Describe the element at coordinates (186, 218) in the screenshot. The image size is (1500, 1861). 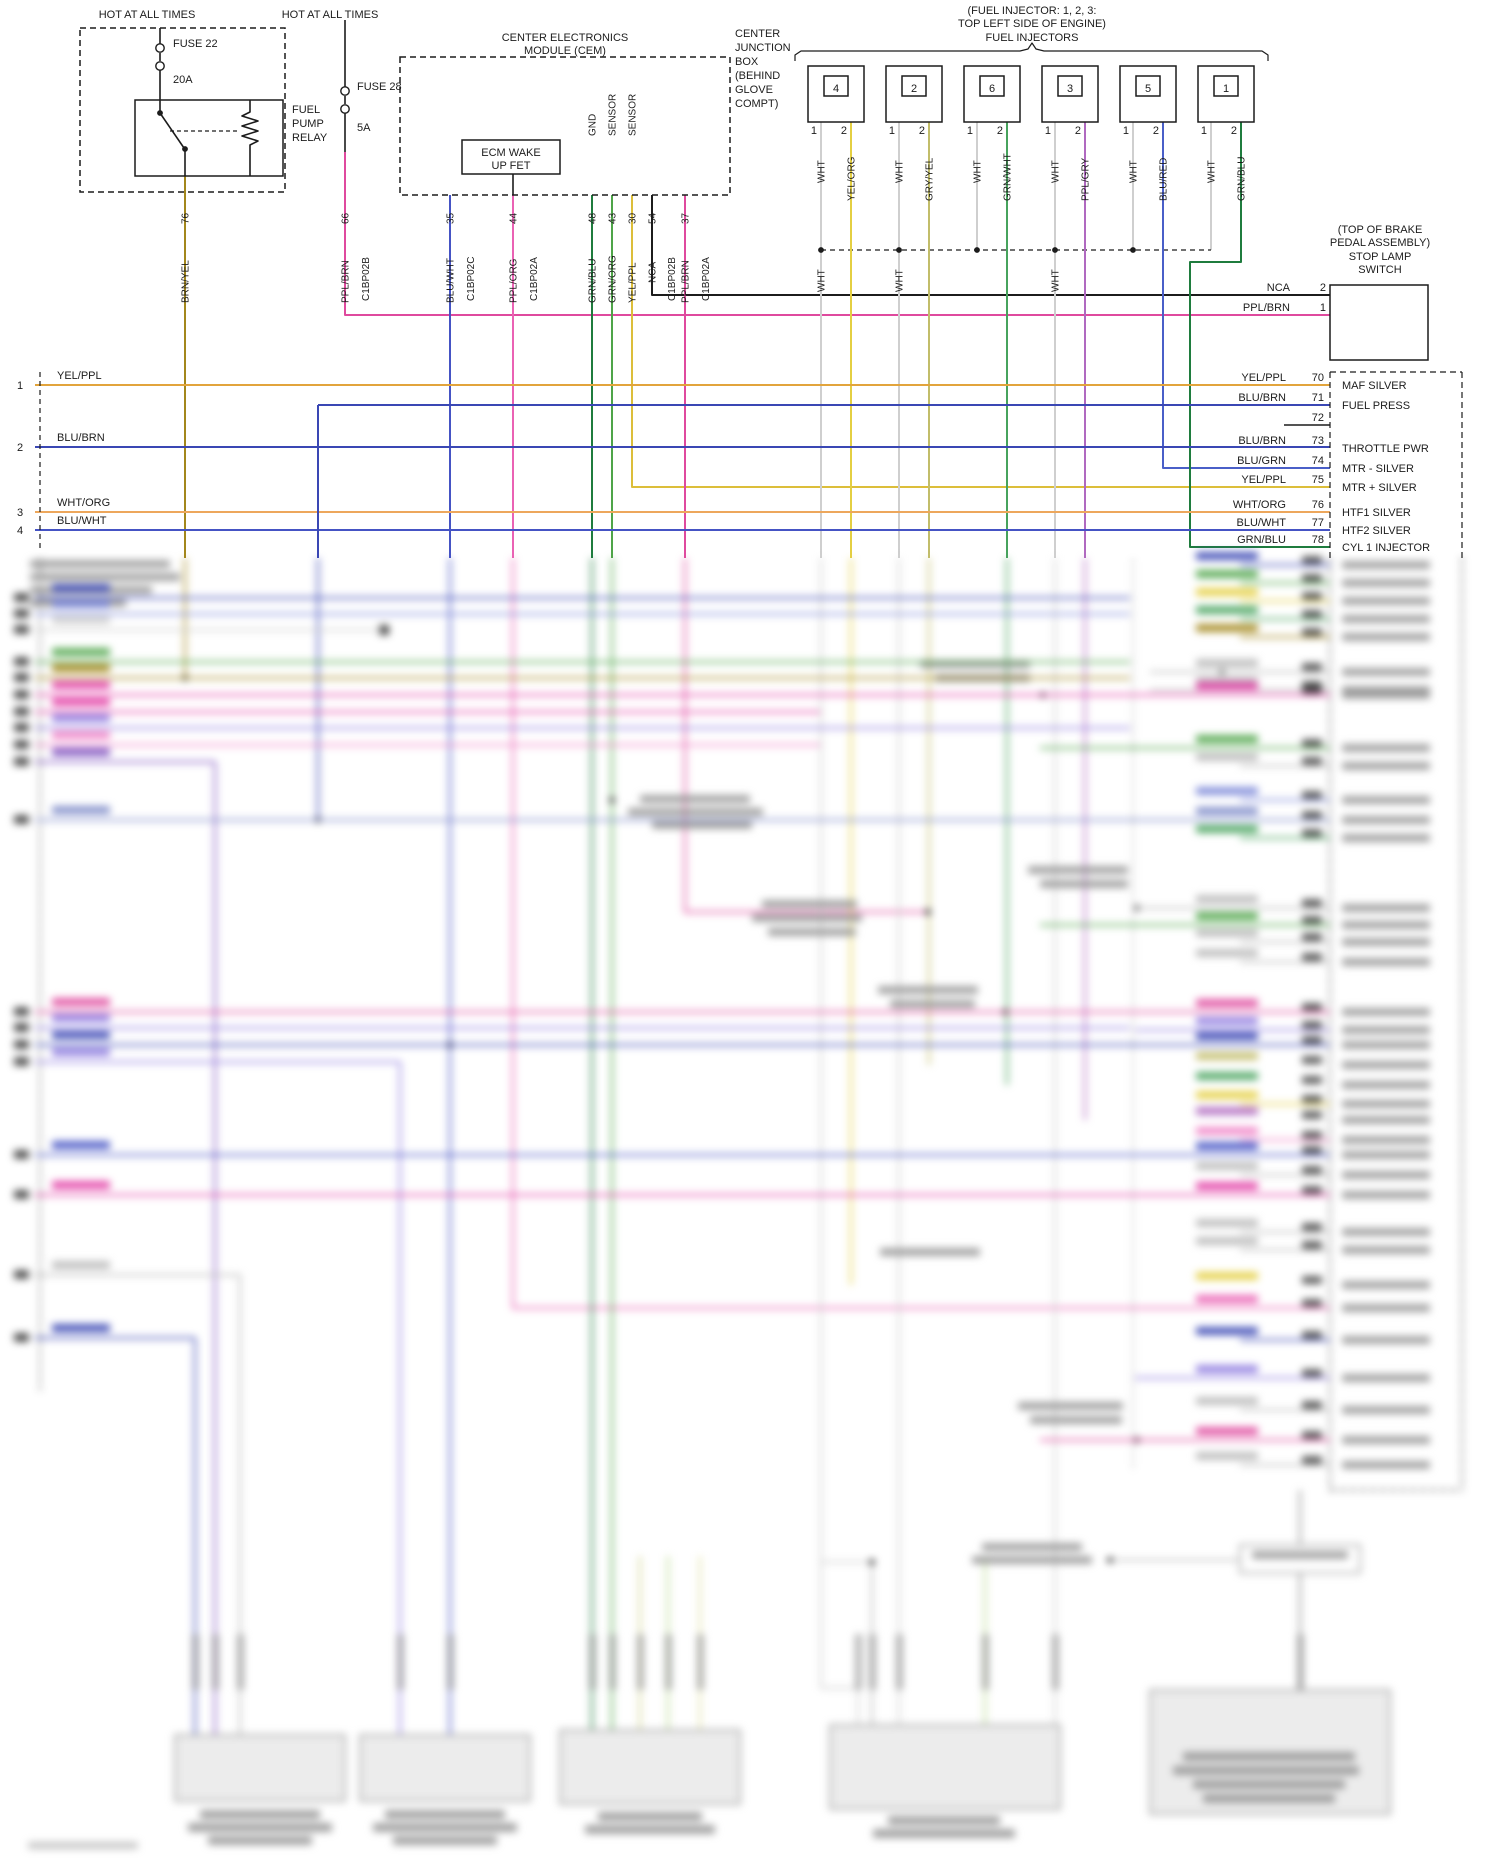
I see `sharp-label-55: 76` at that location.